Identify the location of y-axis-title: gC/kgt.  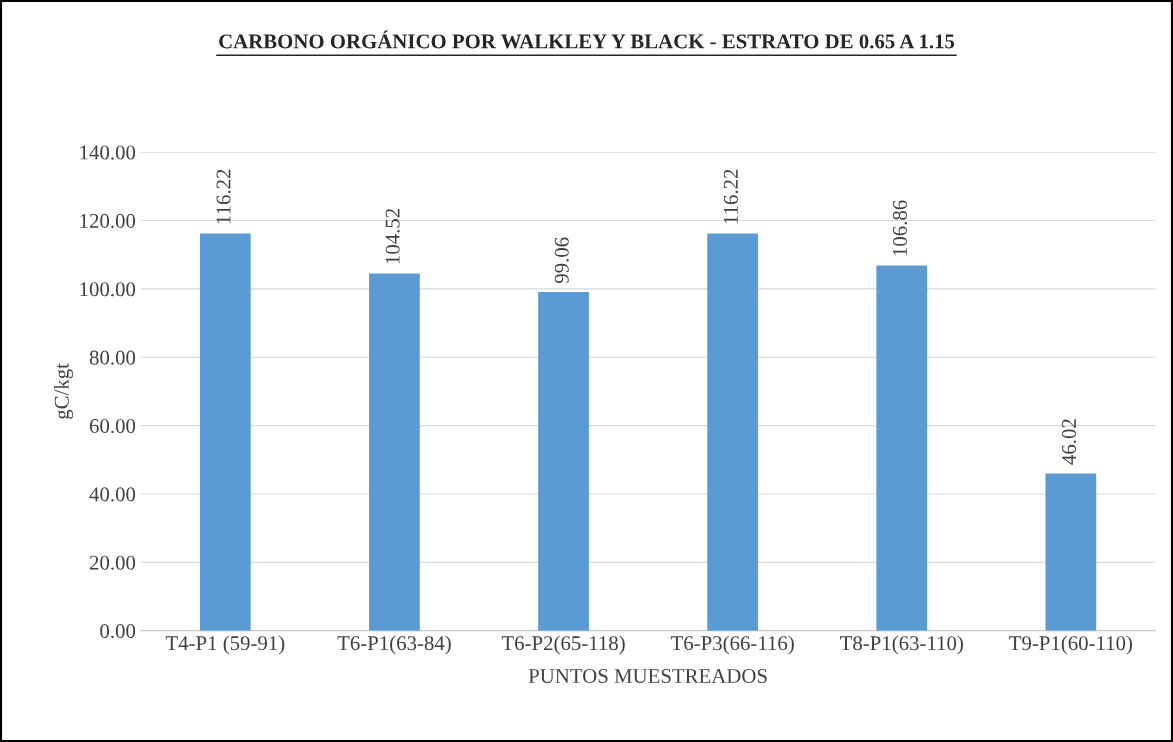
(64, 391).